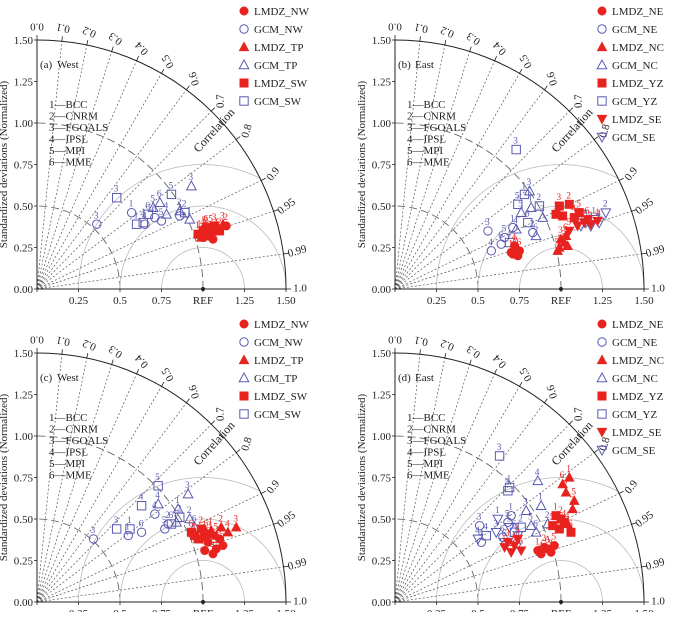 Image resolution: width=700 pixels, height=617 pixels. What do you see at coordinates (404, 378) in the screenshot?
I see `panel-label: (d)` at bounding box center [404, 378].